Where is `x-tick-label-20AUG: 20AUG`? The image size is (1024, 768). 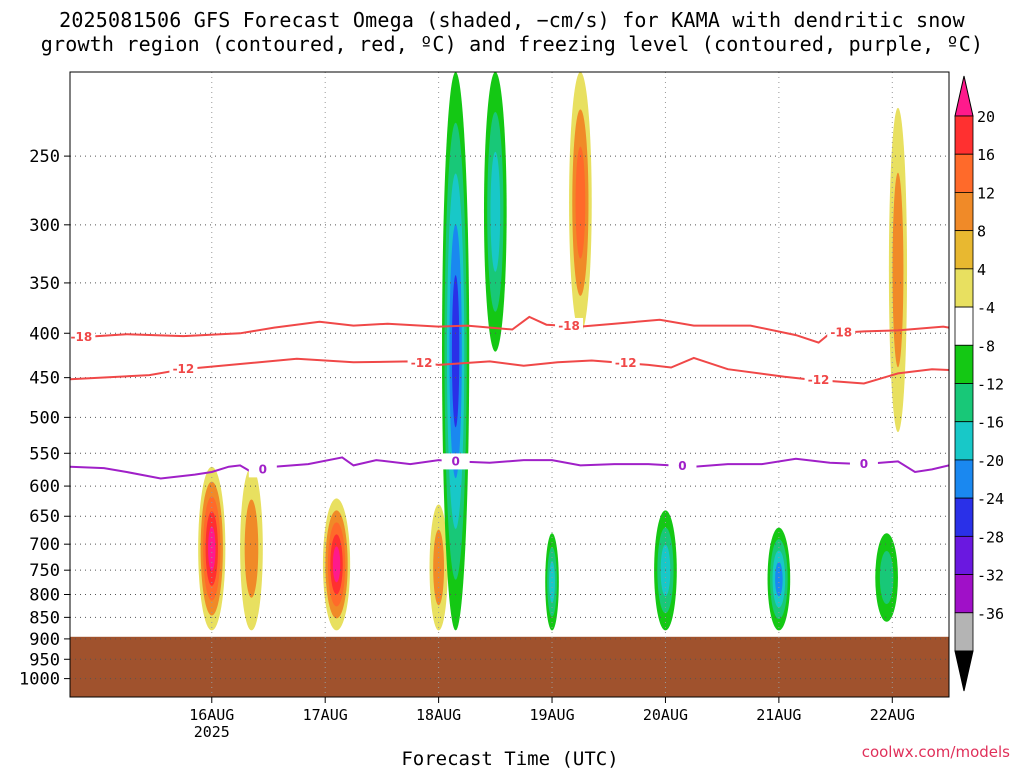
x-tick-label-20AUG: 20AUG is located at coordinates (665, 715).